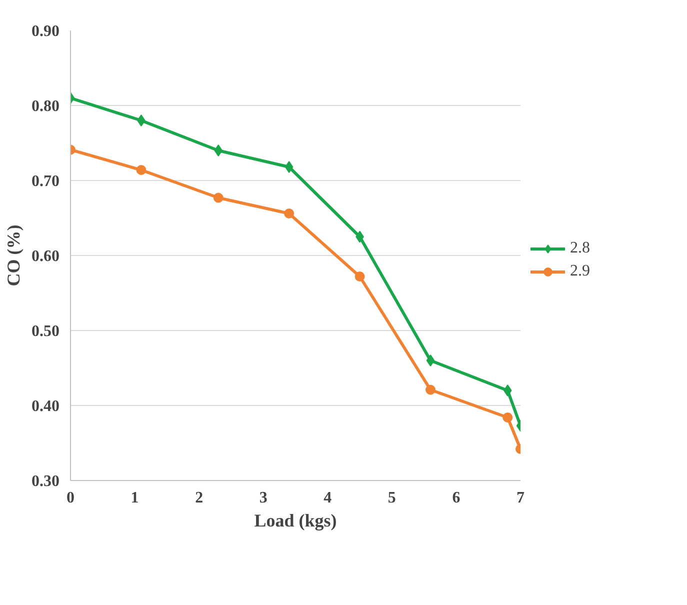  What do you see at coordinates (295, 520) in the screenshot?
I see `x-axis-title: Load (kgs)` at bounding box center [295, 520].